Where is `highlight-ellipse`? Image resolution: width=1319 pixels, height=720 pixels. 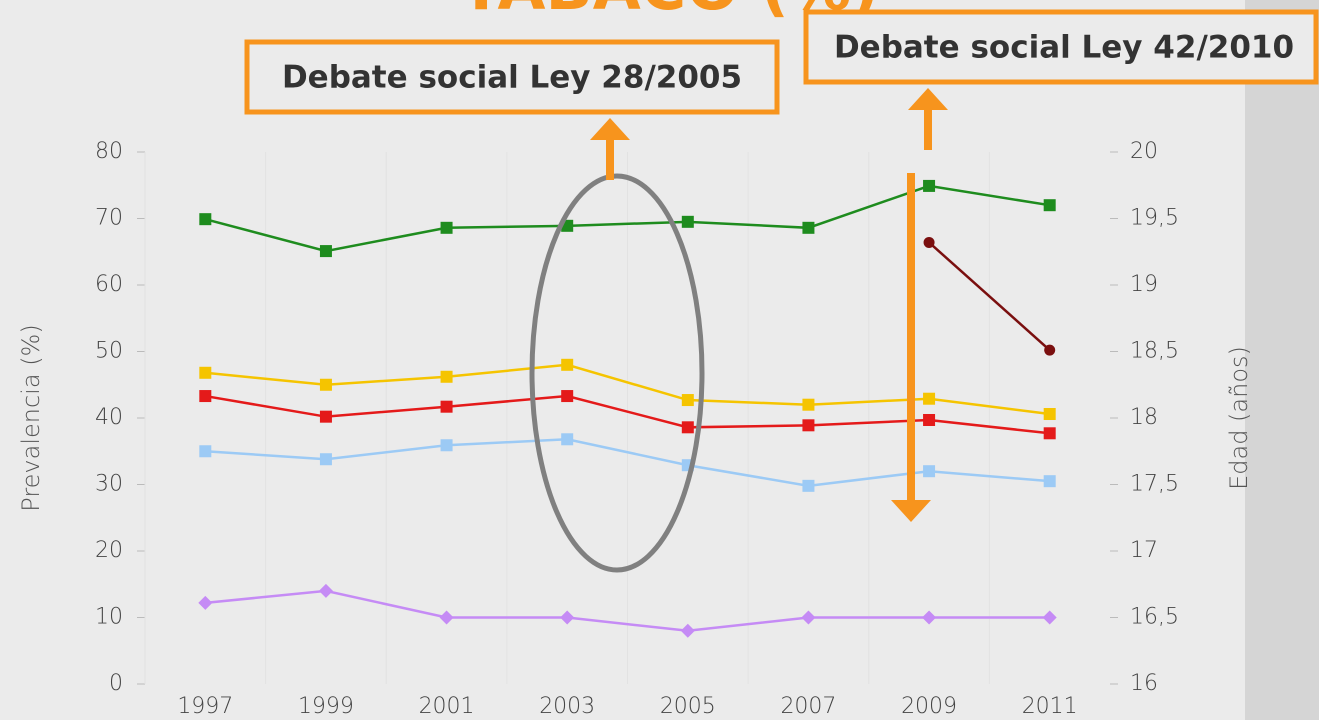 highlight-ellipse is located at coordinates (617, 373).